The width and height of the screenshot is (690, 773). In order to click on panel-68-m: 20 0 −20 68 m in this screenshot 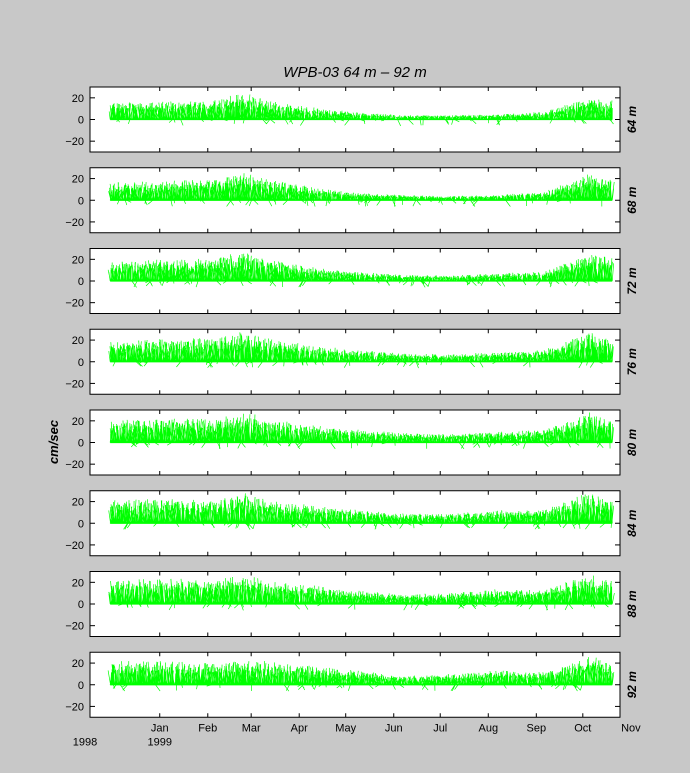, I will do `click(352, 200)`.